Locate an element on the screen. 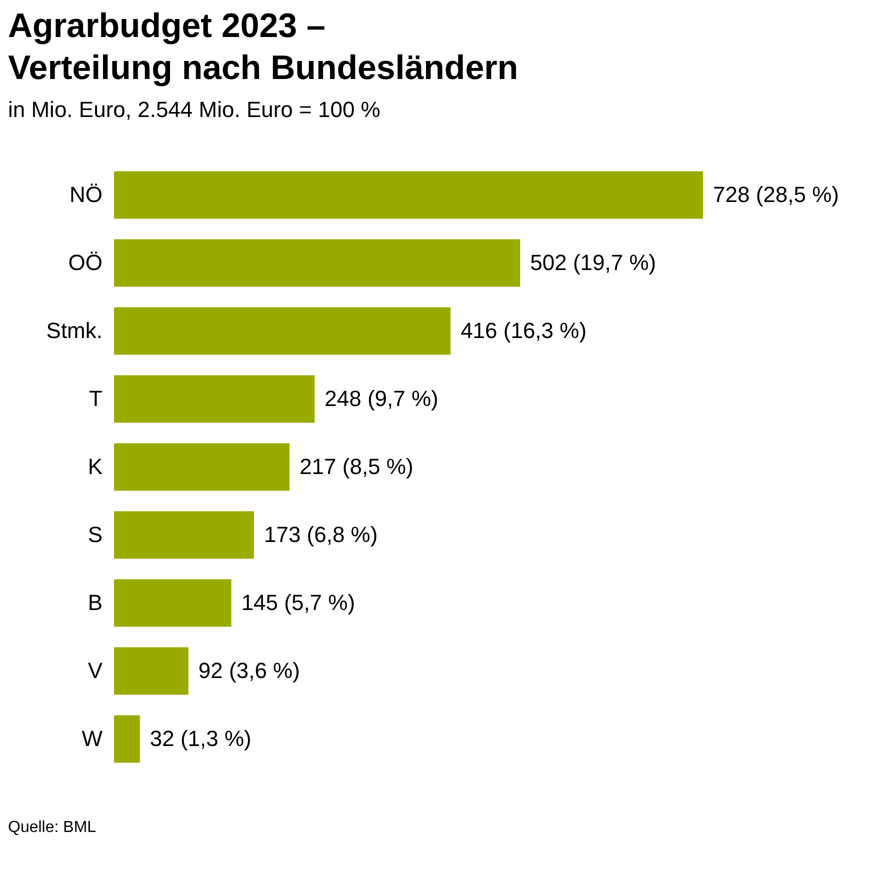 This screenshot has height=896, width=879. y-tick-label: OÖ is located at coordinates (85, 262).